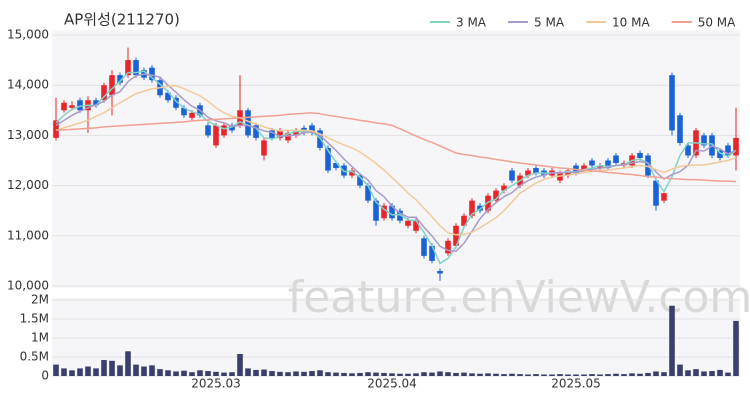 This screenshot has width=750, height=404. What do you see at coordinates (34, 357) in the screenshot?
I see `volume-tick-label: 0.5M` at bounding box center [34, 357].